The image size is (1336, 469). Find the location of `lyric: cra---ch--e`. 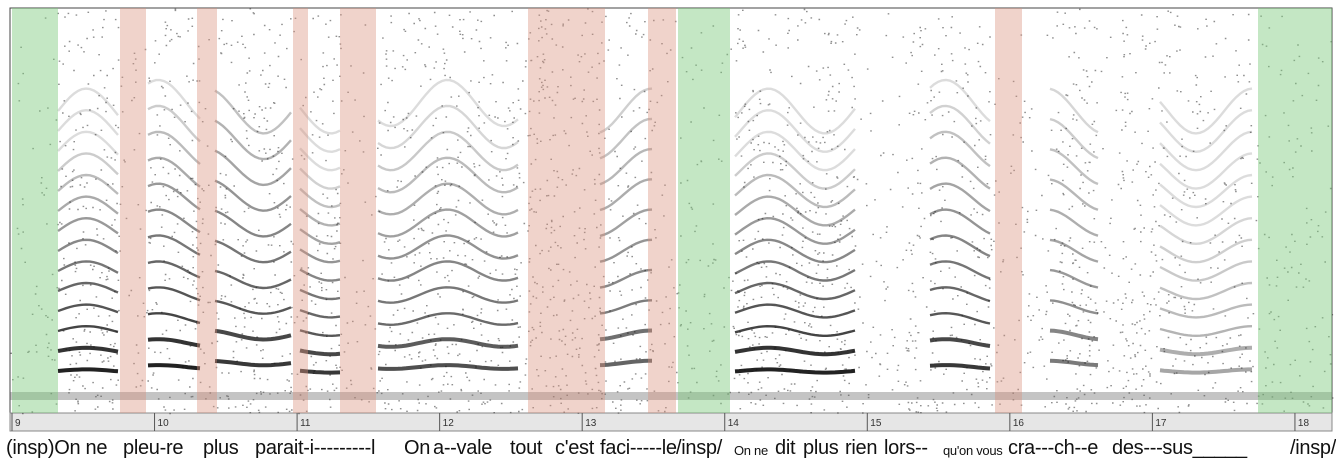

lyric: cra---ch--e is located at coordinates (1053, 448).